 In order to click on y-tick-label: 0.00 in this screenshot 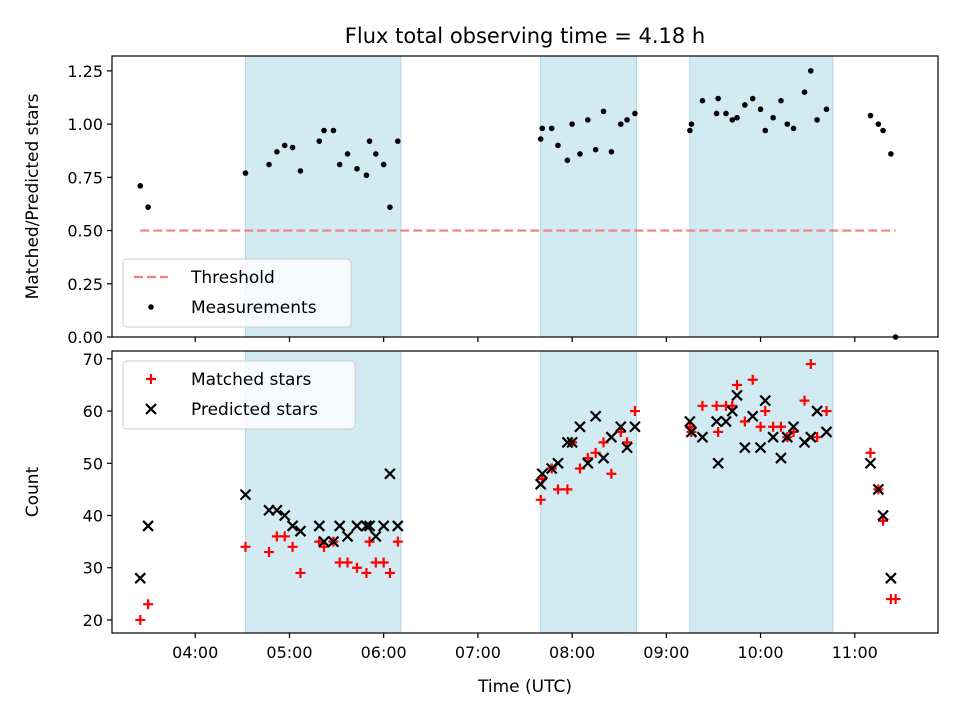, I will do `click(85, 337)`.